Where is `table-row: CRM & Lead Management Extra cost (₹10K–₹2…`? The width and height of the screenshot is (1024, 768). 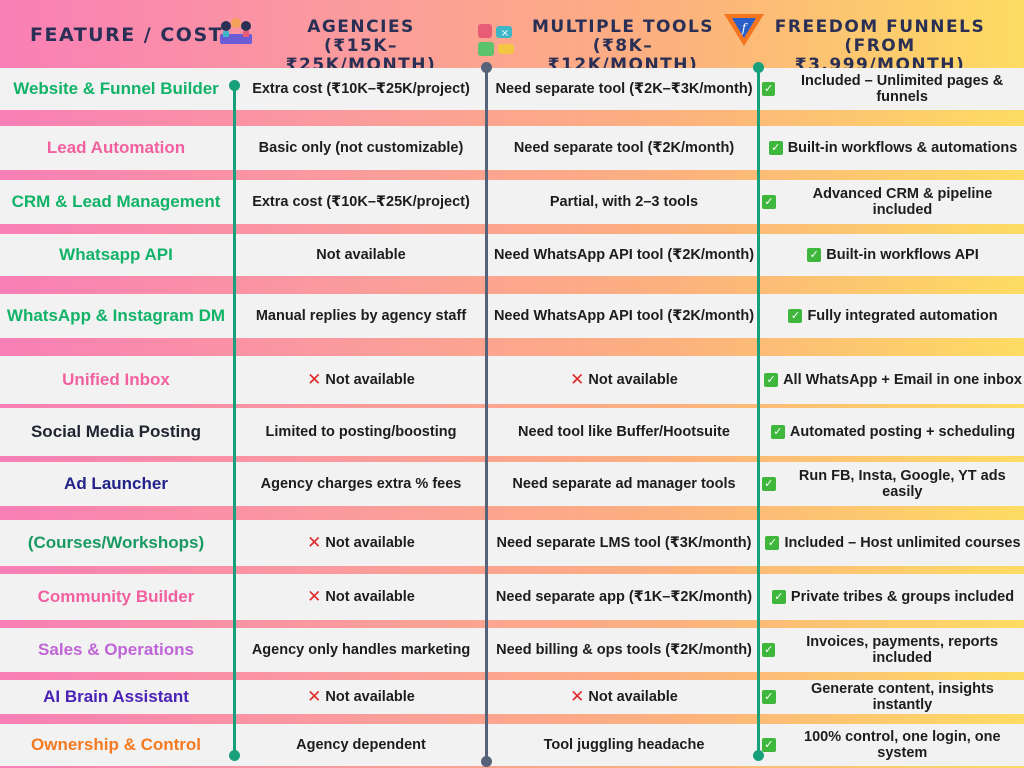
table-row: CRM & Lead Management Extra cost (₹10K–₹2… is located at coordinates (512, 202).